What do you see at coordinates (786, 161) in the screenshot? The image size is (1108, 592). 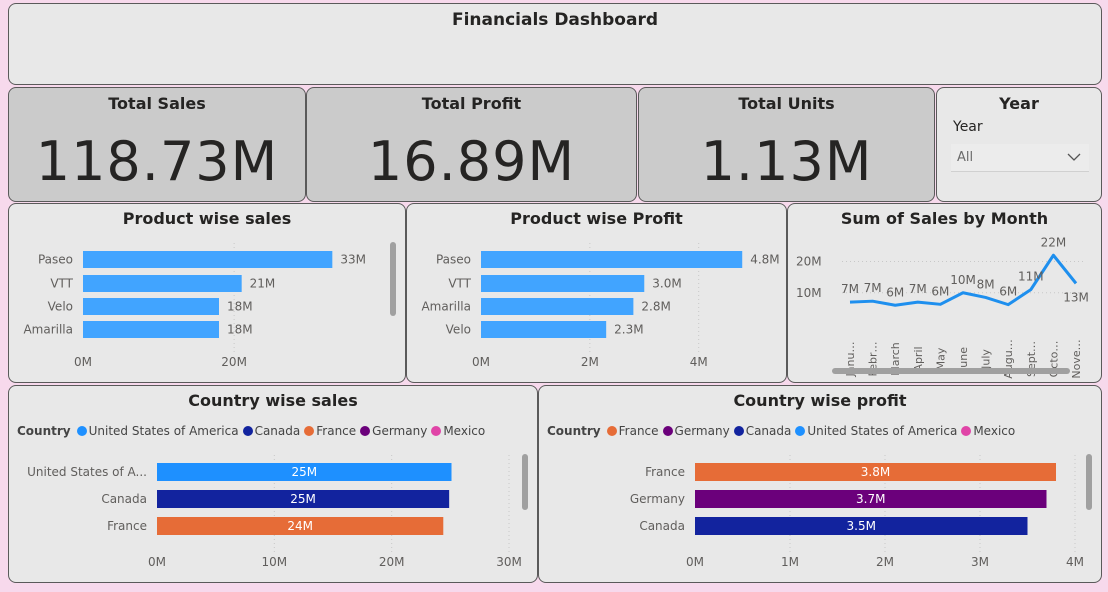 I see `kpi-value: 1.13M` at bounding box center [786, 161].